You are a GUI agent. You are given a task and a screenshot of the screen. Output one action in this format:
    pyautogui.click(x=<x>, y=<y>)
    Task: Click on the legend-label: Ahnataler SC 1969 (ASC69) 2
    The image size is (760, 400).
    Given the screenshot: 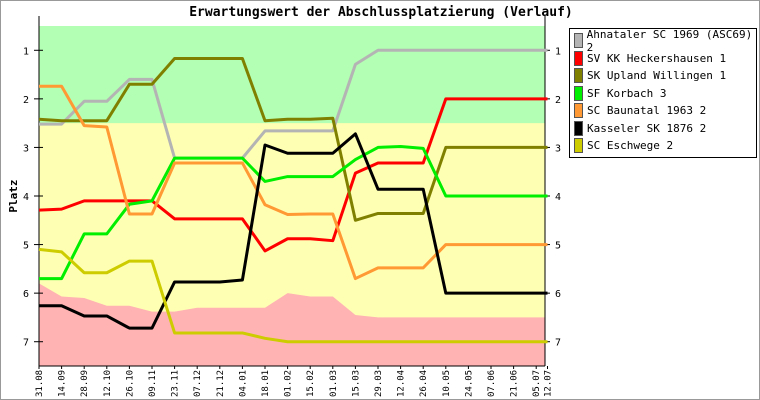 What is the action you would take?
    pyautogui.click(x=669, y=40)
    